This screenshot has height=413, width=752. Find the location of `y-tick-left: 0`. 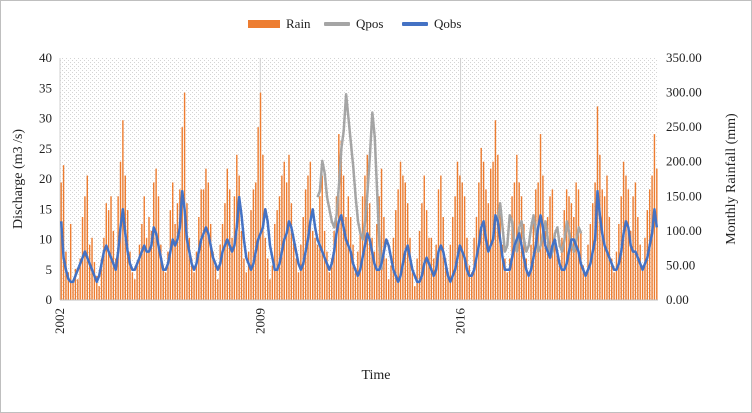

y-tick-left: 0 is located at coordinates (49, 299).